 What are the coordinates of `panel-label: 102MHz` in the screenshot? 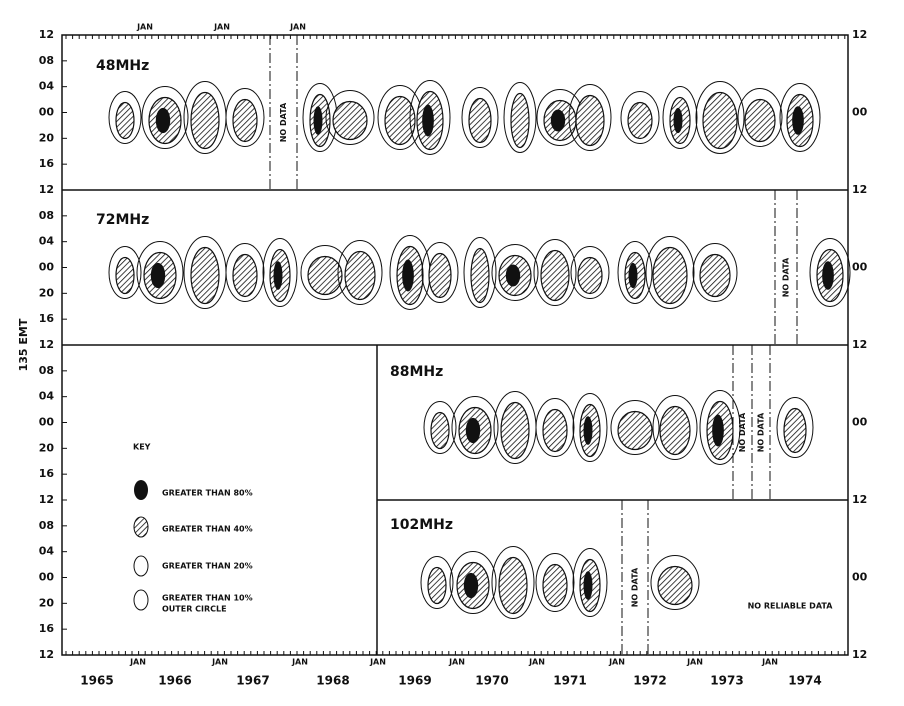 It's located at (421, 525).